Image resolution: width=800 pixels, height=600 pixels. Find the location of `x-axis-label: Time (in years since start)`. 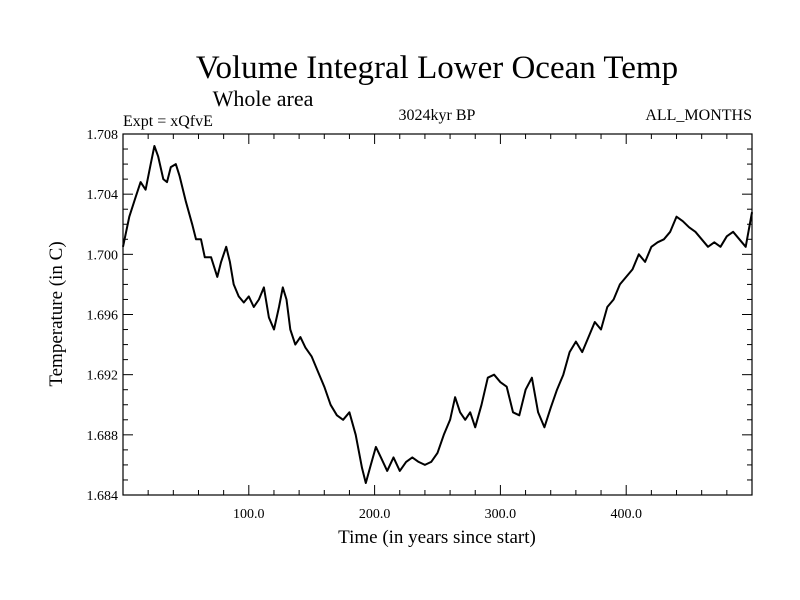

x-axis-label: Time (in years since start) is located at coordinates (437, 537).